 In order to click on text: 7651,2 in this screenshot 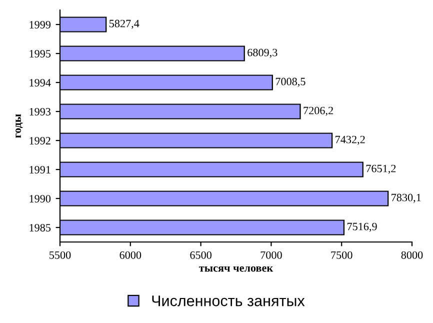, I will do `click(381, 169)`.